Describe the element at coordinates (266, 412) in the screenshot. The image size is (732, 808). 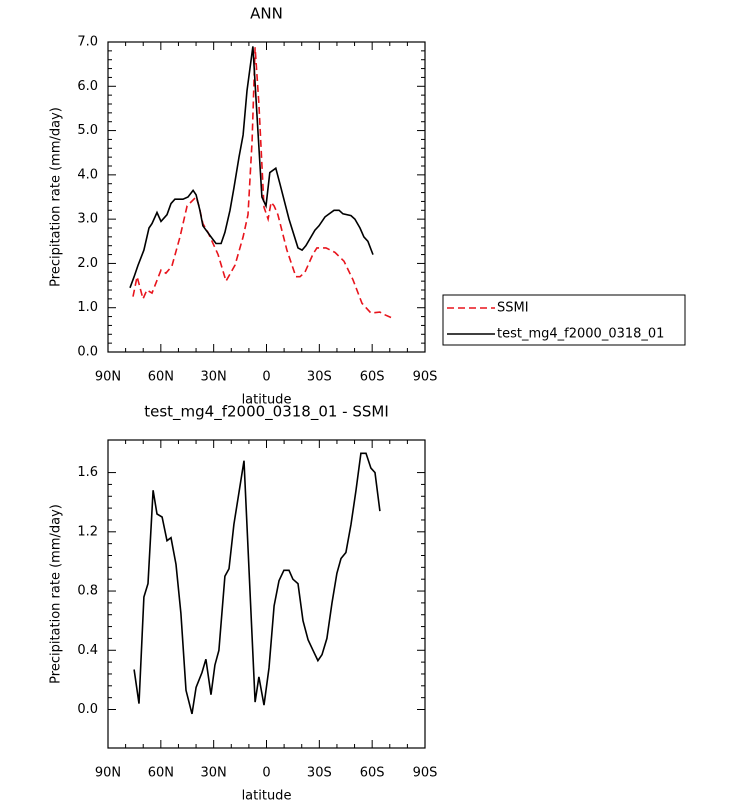
I see `chart-title: test_mg4_f2000_0318_01 - SSMI` at that location.